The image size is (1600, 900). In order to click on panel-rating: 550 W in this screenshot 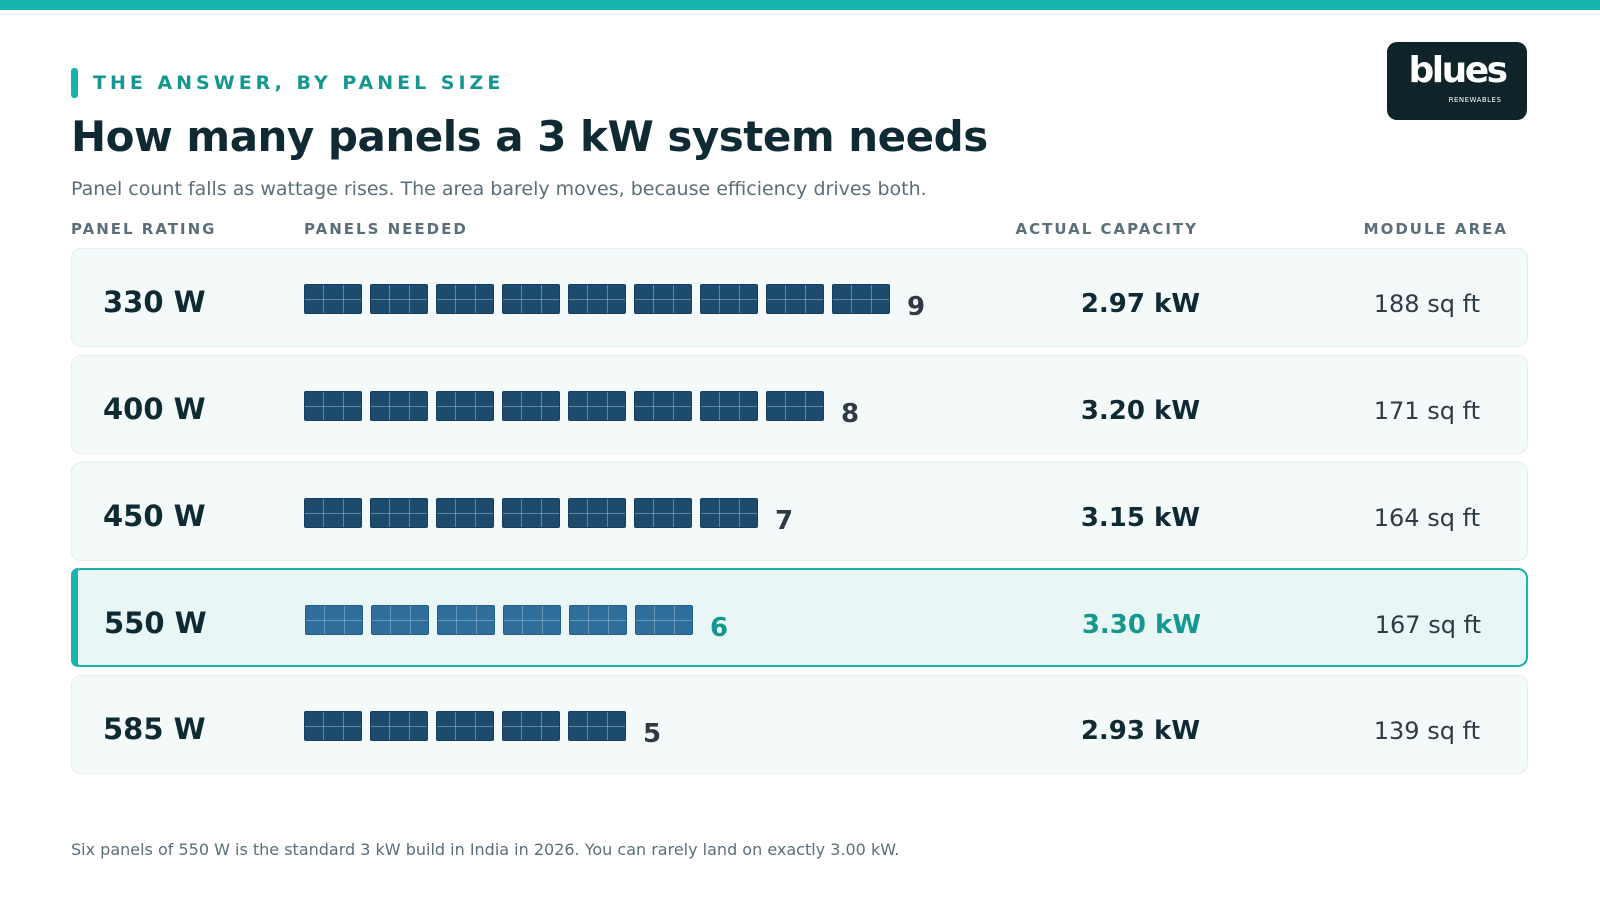, I will do `click(155, 623)`.